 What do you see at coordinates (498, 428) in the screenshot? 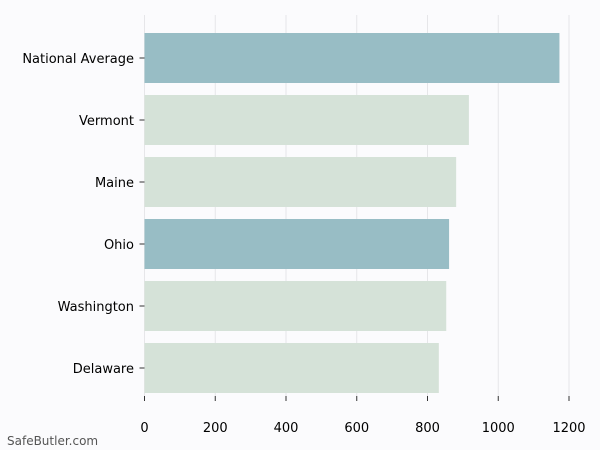
I see `x-tick-label: 1000` at bounding box center [498, 428].